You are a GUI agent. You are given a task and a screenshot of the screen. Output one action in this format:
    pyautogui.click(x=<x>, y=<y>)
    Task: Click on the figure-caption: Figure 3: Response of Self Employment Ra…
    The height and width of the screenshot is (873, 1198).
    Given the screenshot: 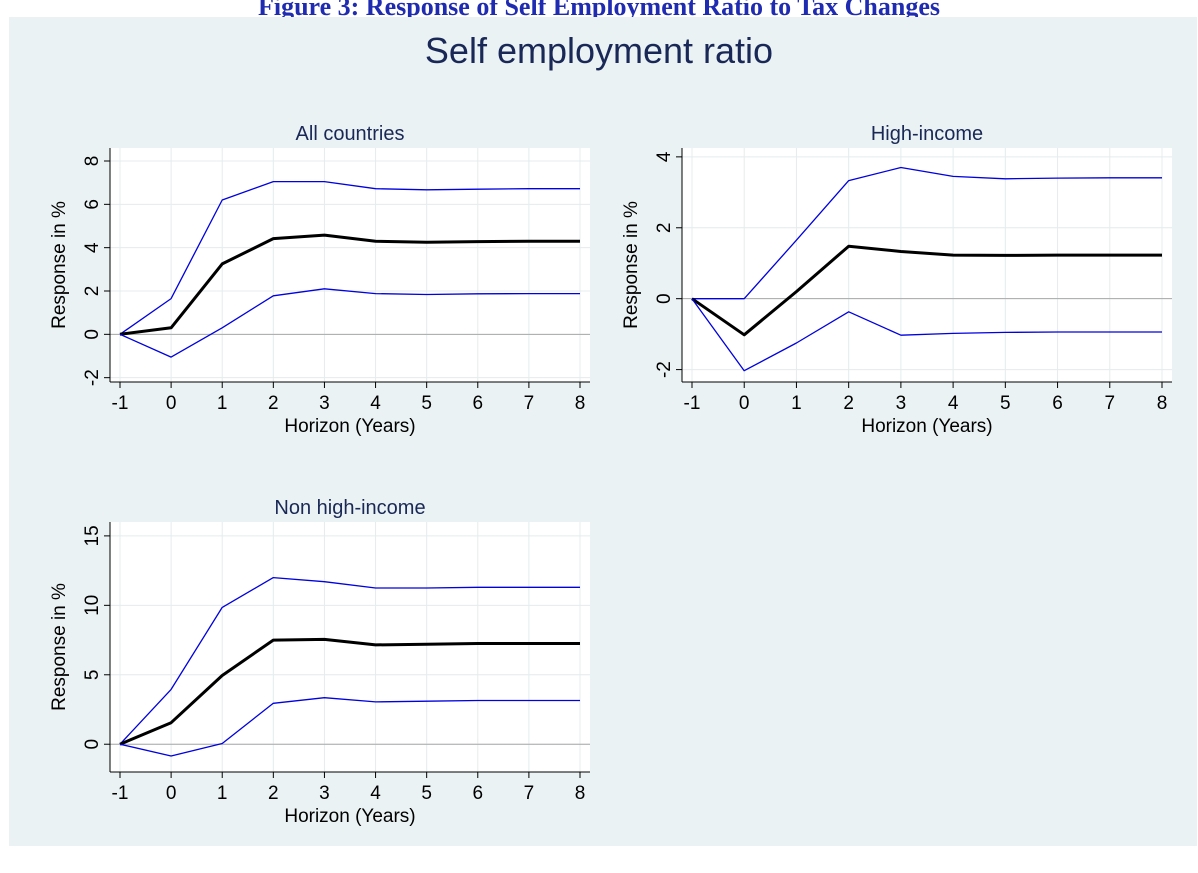 What is the action you would take?
    pyautogui.click(x=599, y=10)
    